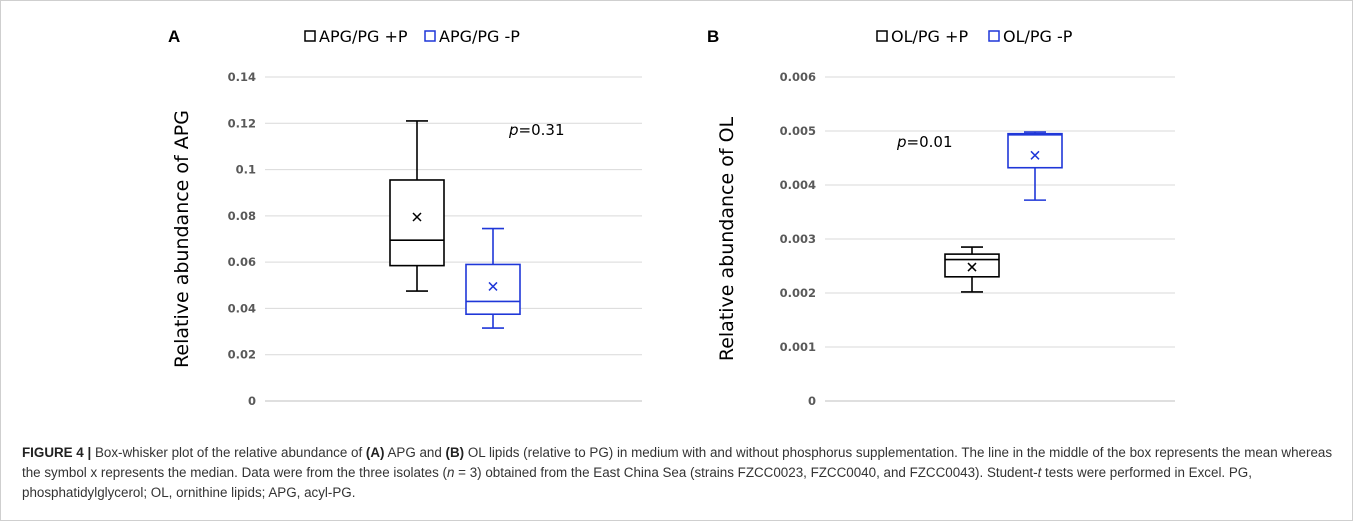 This screenshot has height=523, width=1355. I want to click on p-value: =0.01, so click(930, 142).